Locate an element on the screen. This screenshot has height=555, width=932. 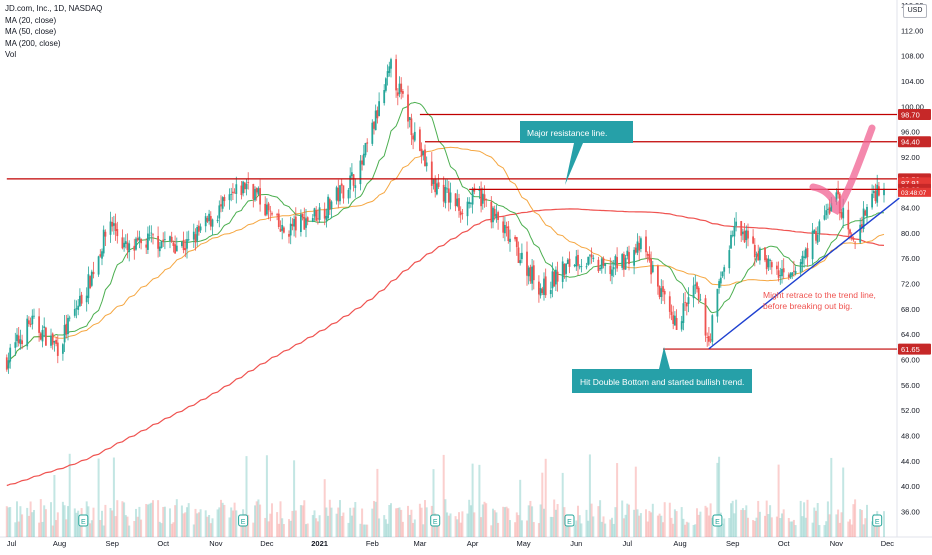
y-tick-label: 84.00 is located at coordinates (910, 208).